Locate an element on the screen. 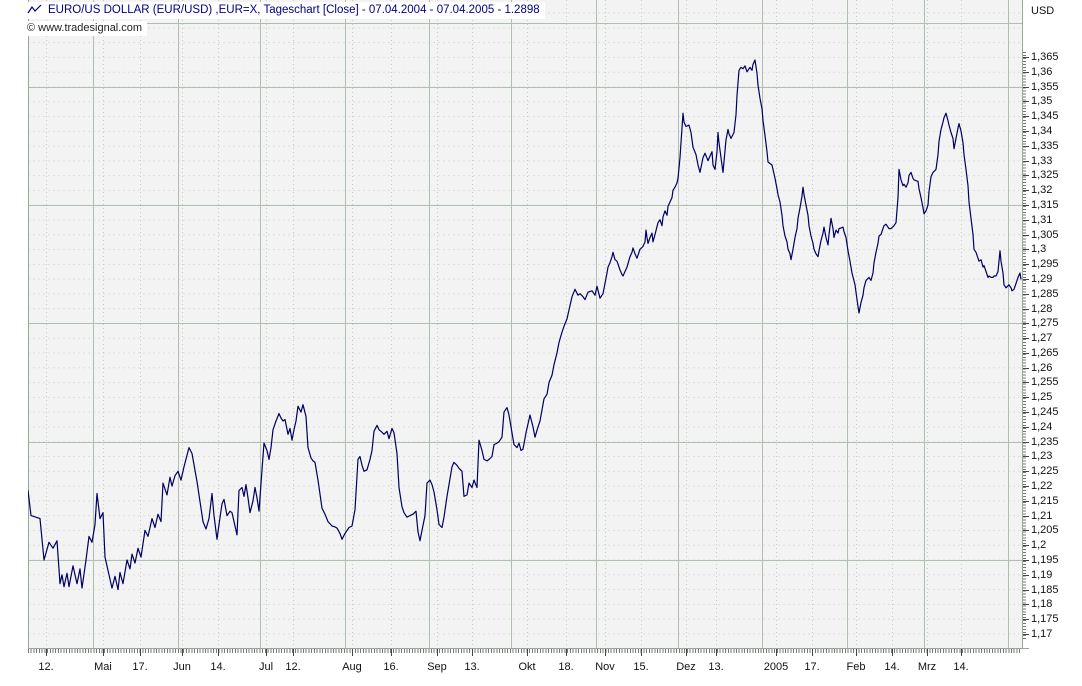 The height and width of the screenshot is (686, 1082). y-axis-label: 1,29 is located at coordinates (1042, 278).